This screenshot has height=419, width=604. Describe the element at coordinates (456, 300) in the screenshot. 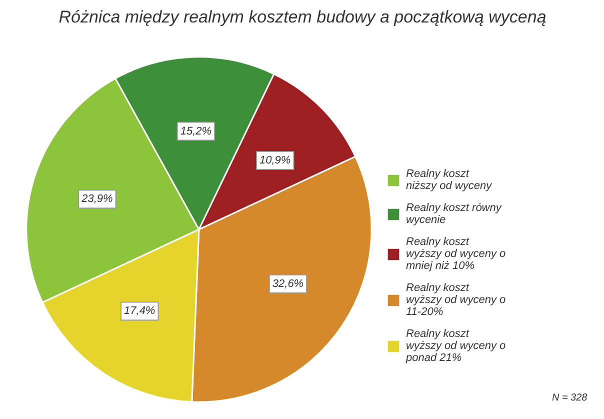

I see `legend-label: Realny koszt wyższy od wyceny o 11-20%` at that location.